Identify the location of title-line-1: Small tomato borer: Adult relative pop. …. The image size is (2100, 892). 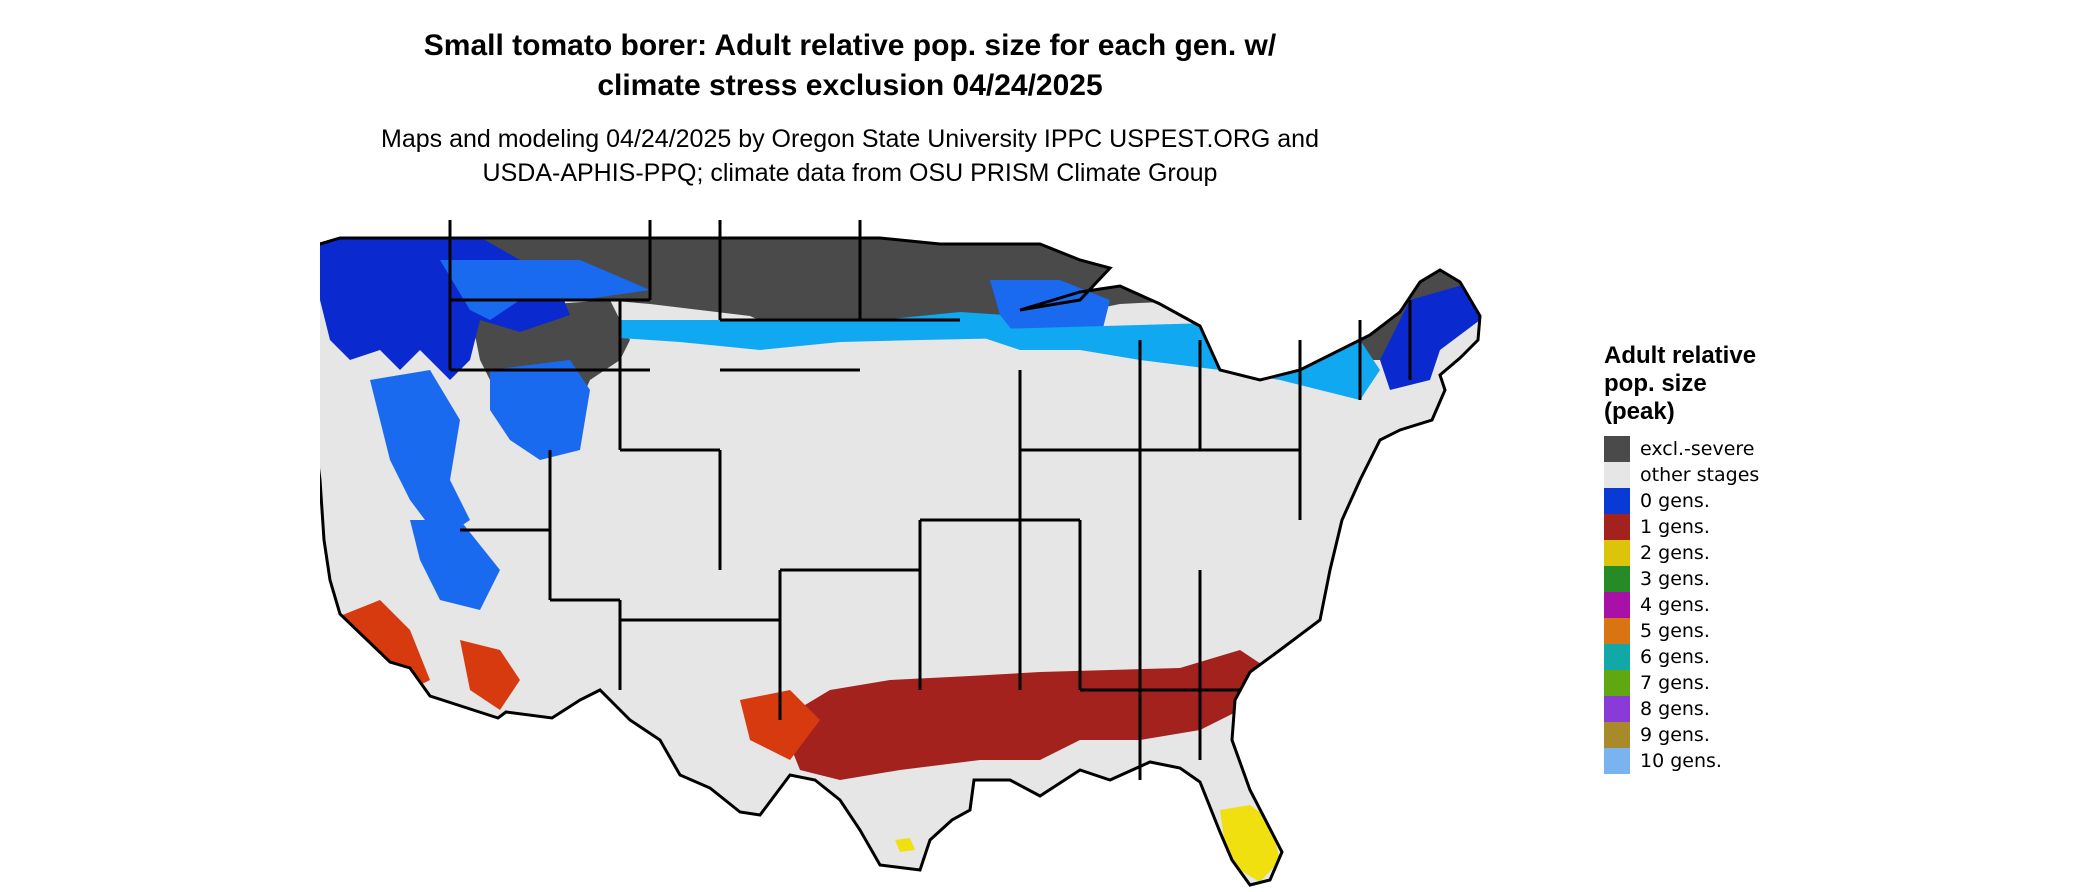
(850, 45).